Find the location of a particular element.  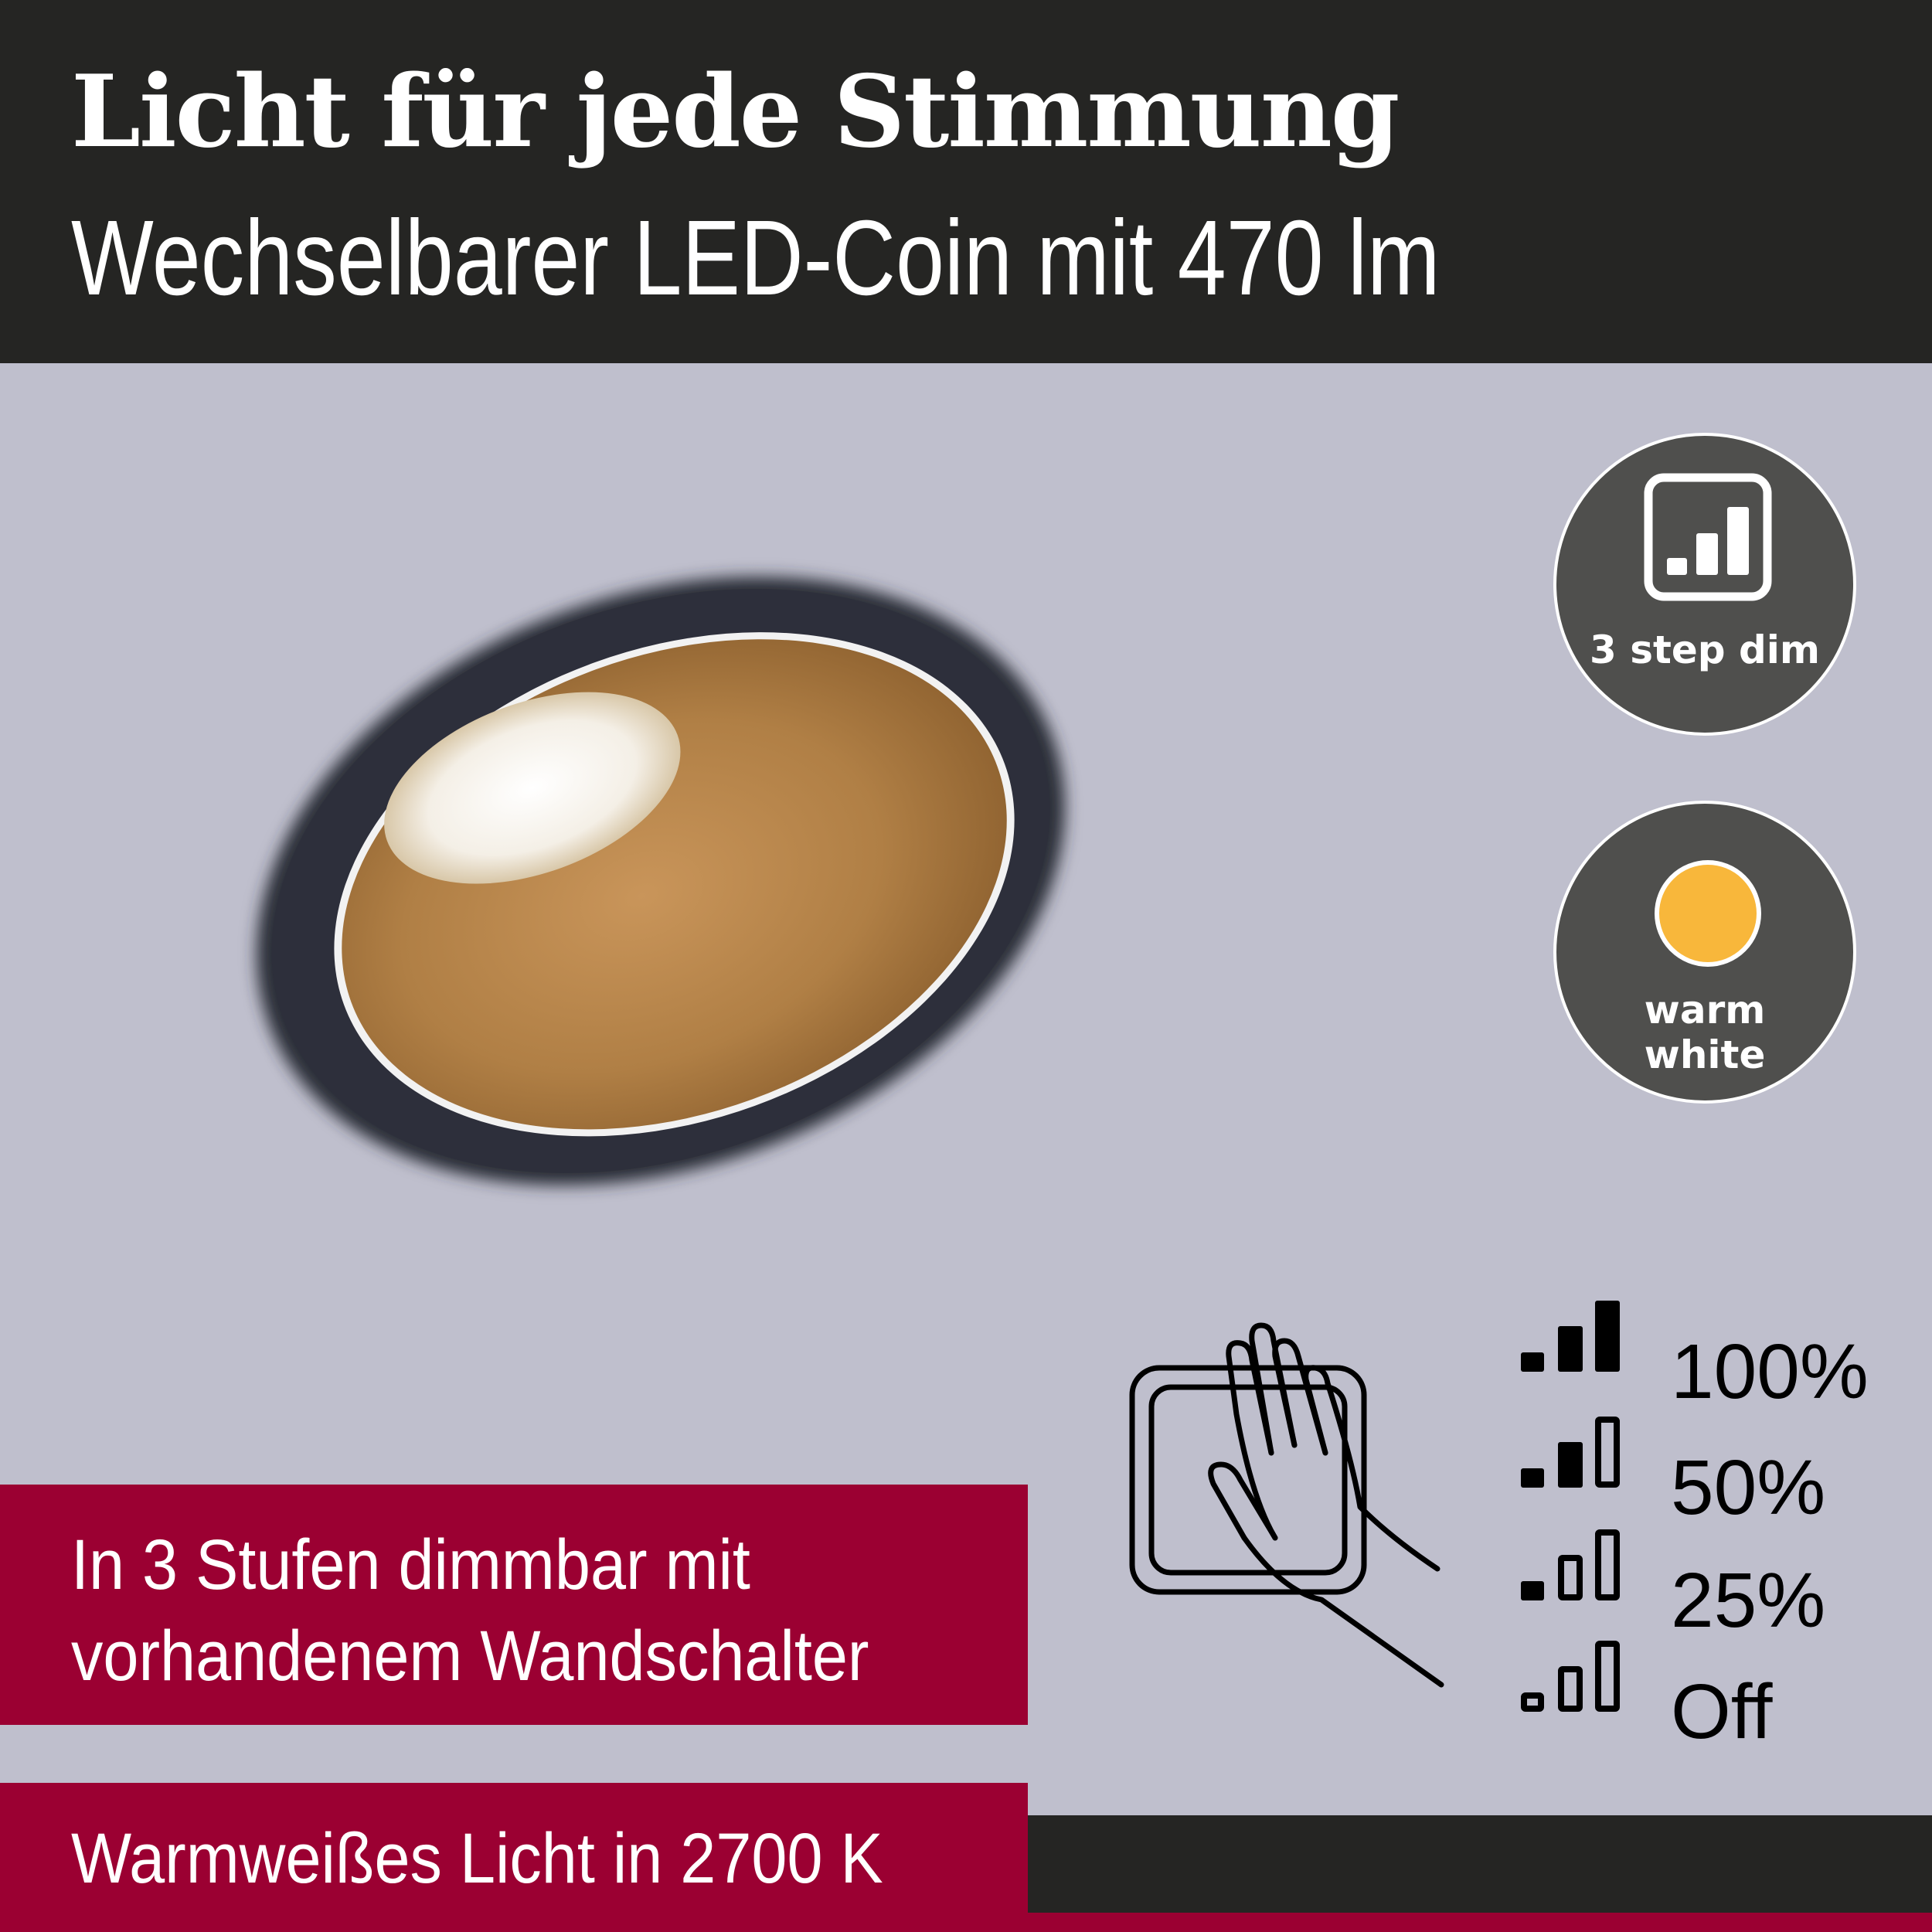

hand-pressing-switch-icon is located at coordinates (1286, 1505).